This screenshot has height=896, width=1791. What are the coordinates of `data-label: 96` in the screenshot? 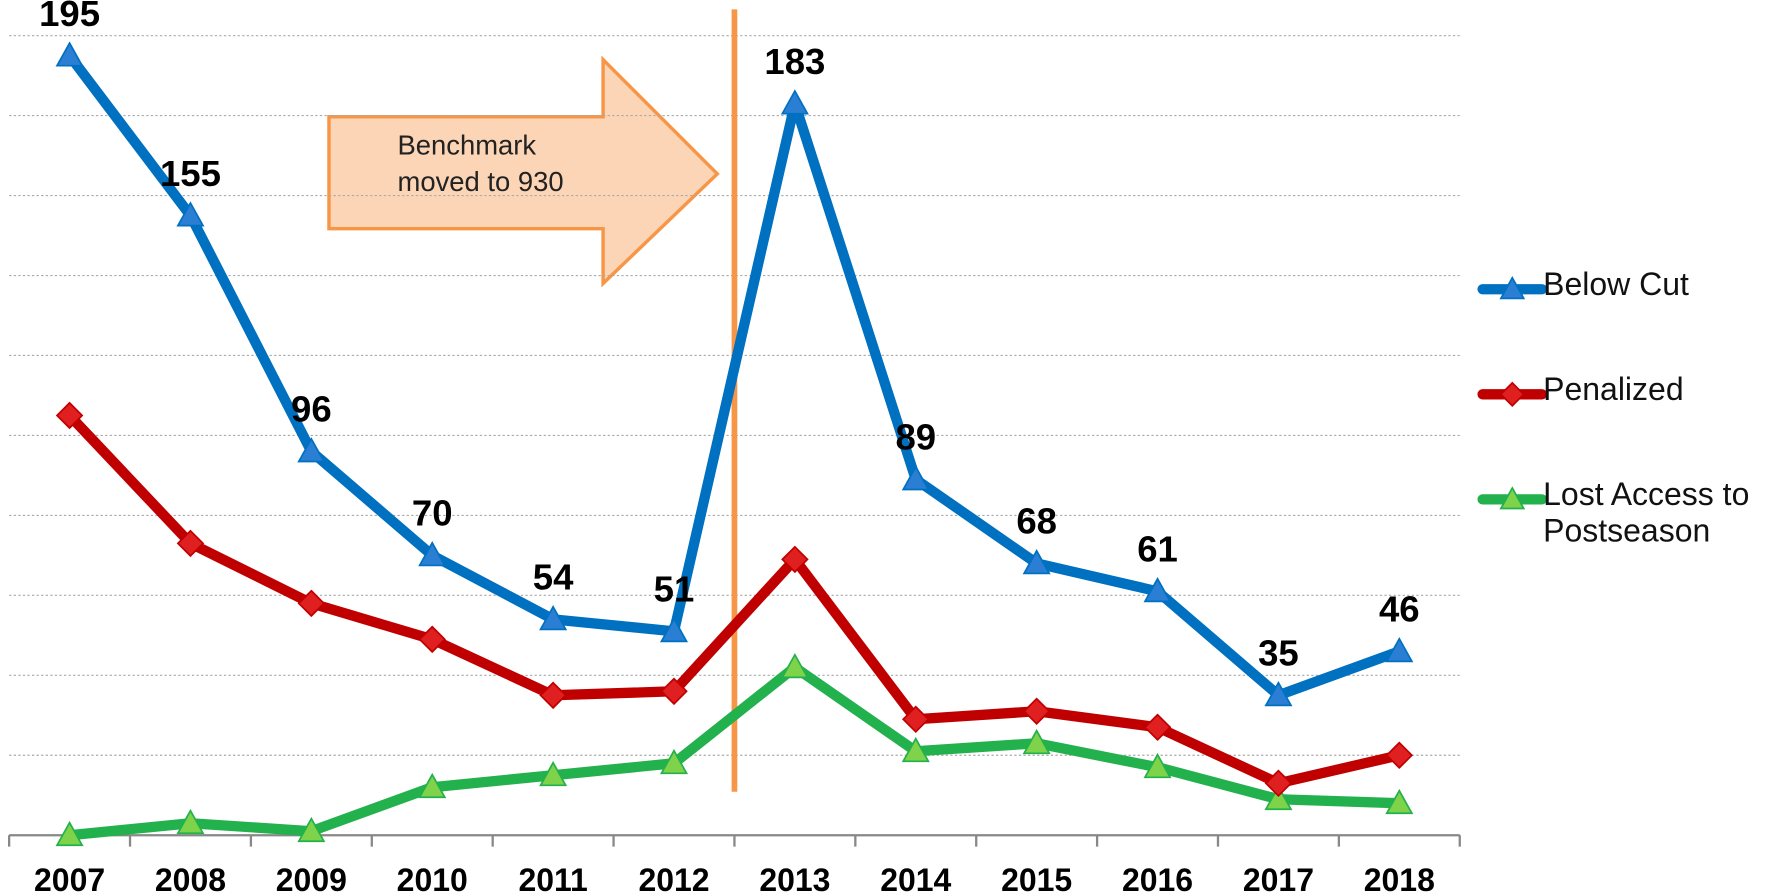 It's located at (311, 409).